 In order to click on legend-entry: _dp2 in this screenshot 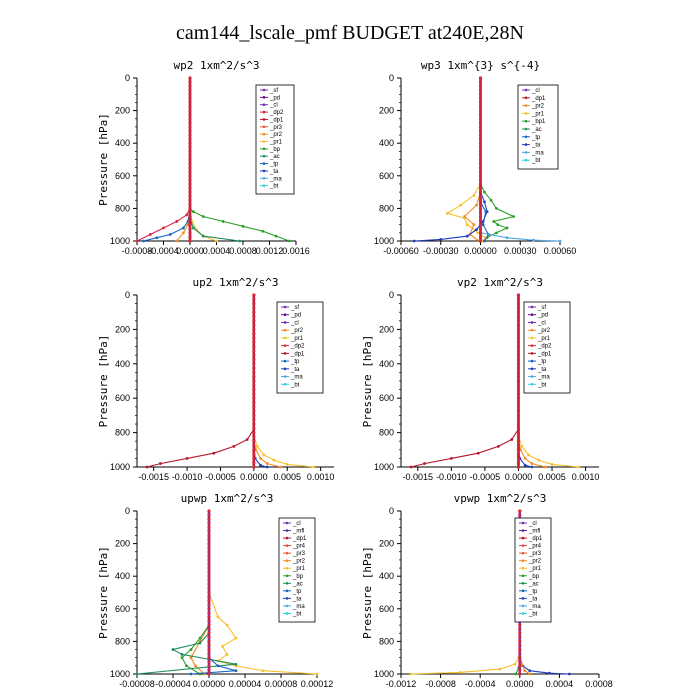, I will do `click(544, 347)`.